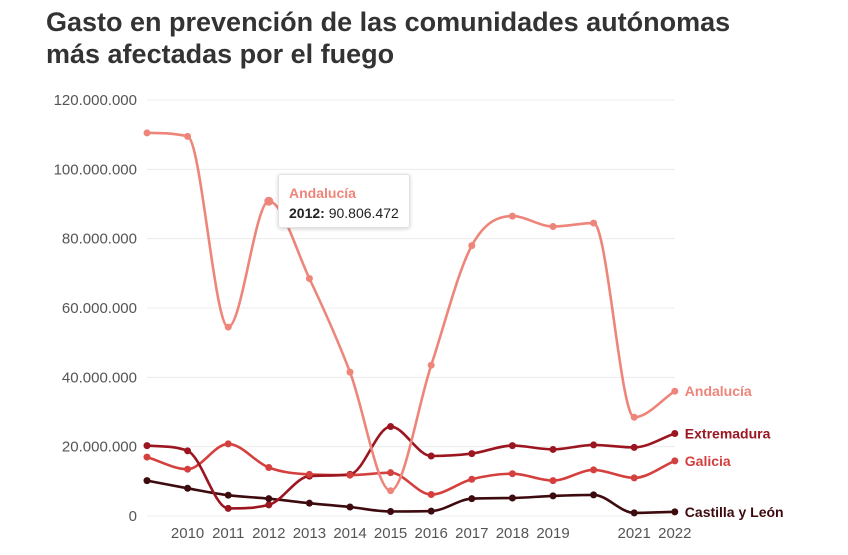 The image size is (848, 555). I want to click on chart-title-line-2: más afectadas por el fuego, so click(220, 54).